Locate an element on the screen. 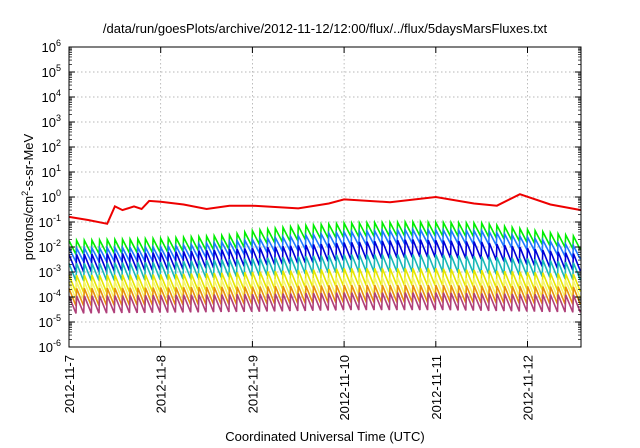 This screenshot has width=640, height=448. y-tick-label-exponent: -4 is located at coordinates (57, 293).